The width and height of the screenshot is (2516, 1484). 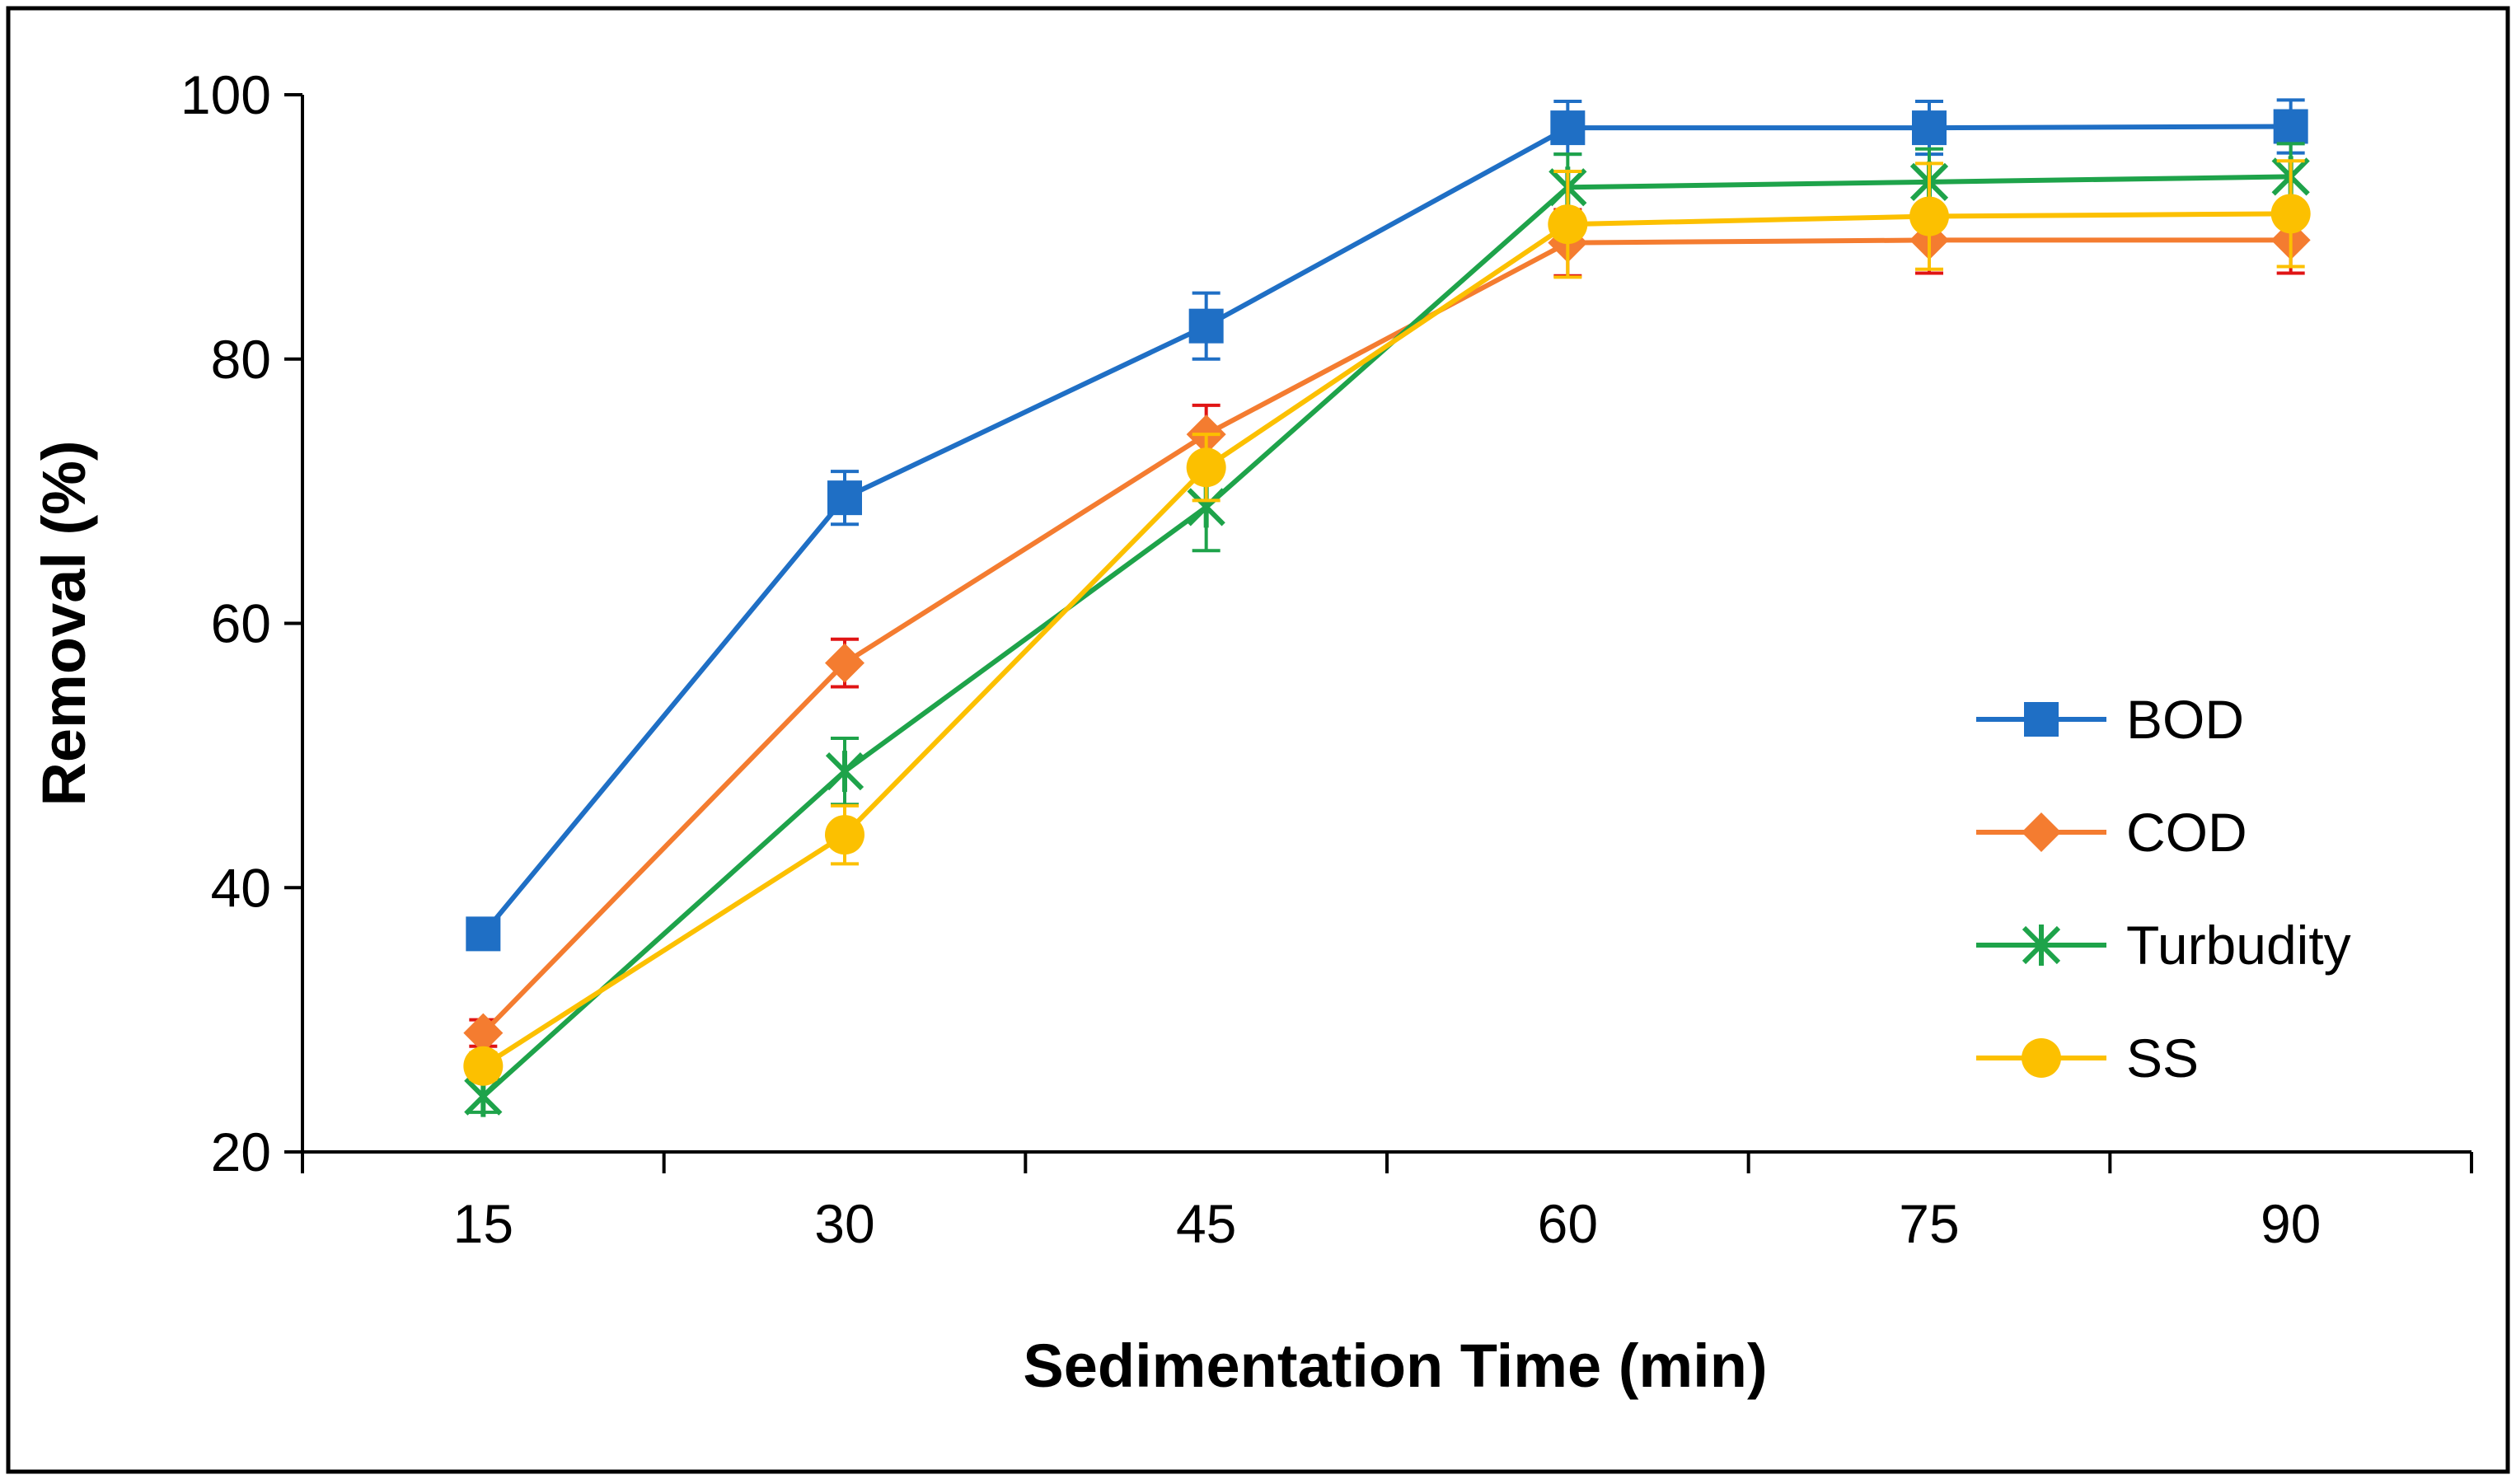 What do you see at coordinates (2162, 1058) in the screenshot?
I see `legend-label: SS` at bounding box center [2162, 1058].